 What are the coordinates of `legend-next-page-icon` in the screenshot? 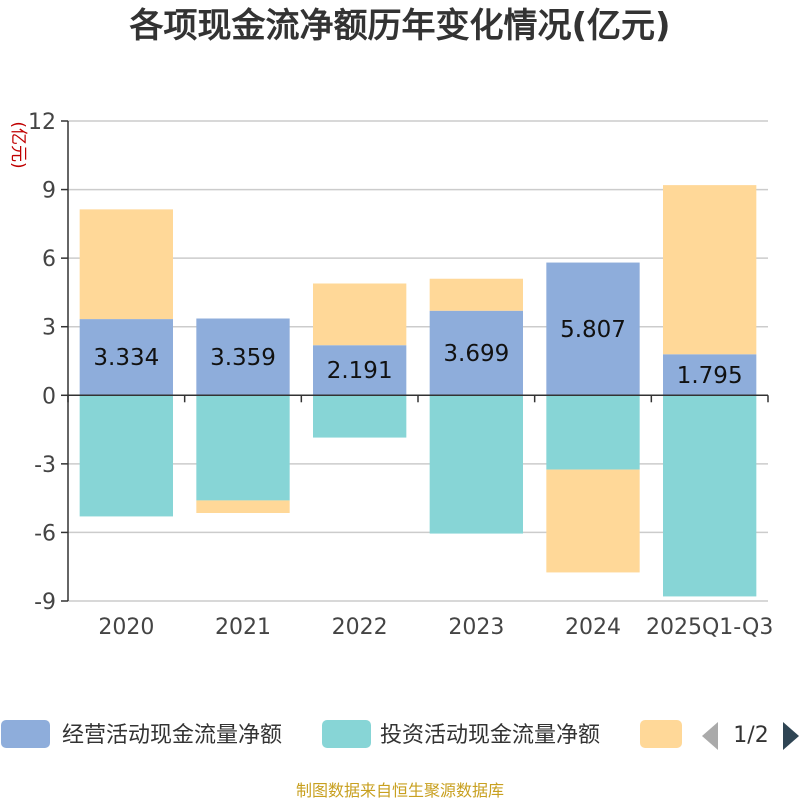 It's located at (791, 736).